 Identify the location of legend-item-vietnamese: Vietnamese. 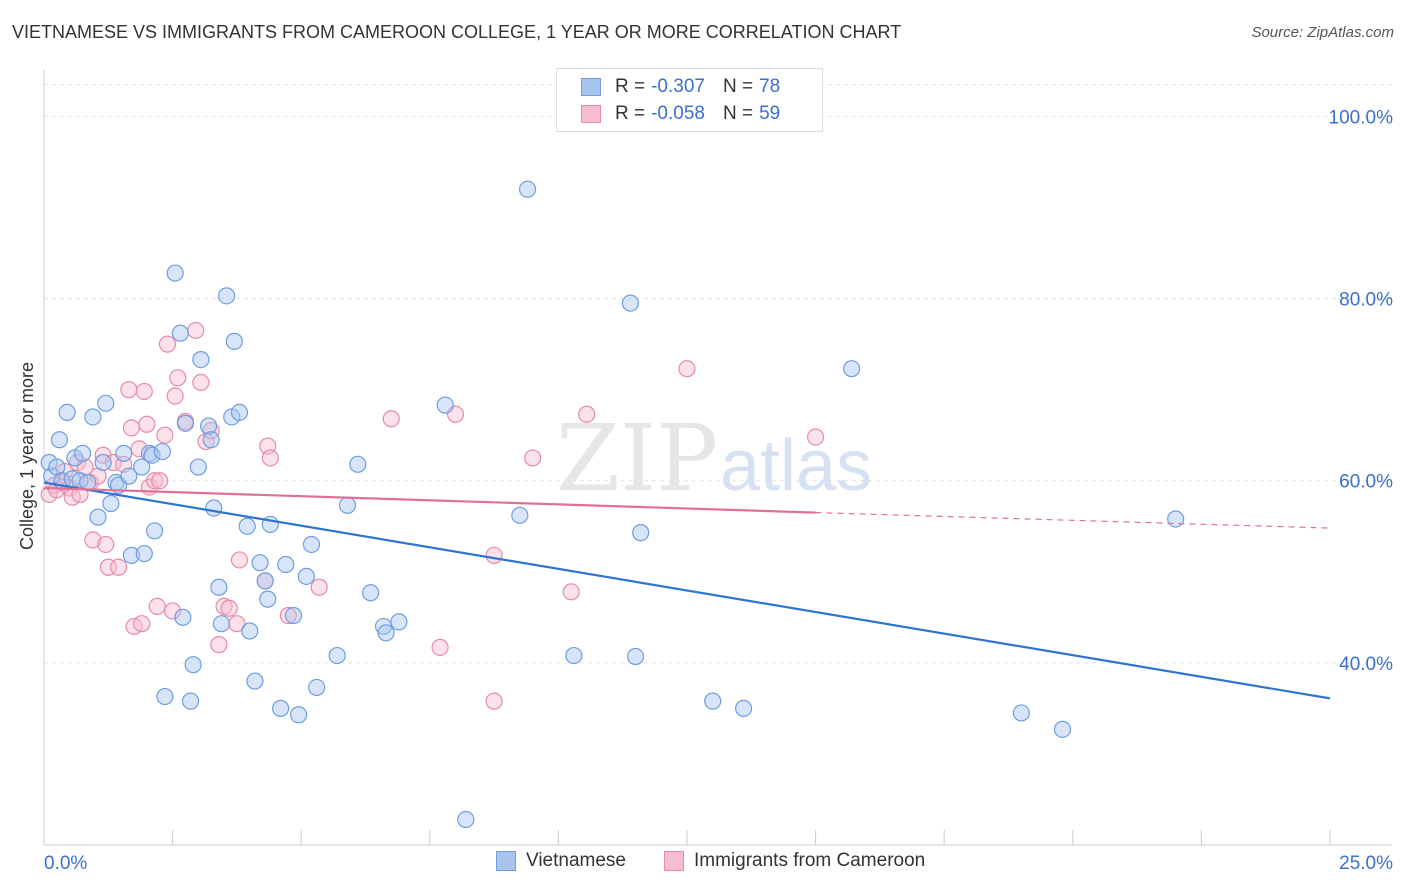
(561, 861).